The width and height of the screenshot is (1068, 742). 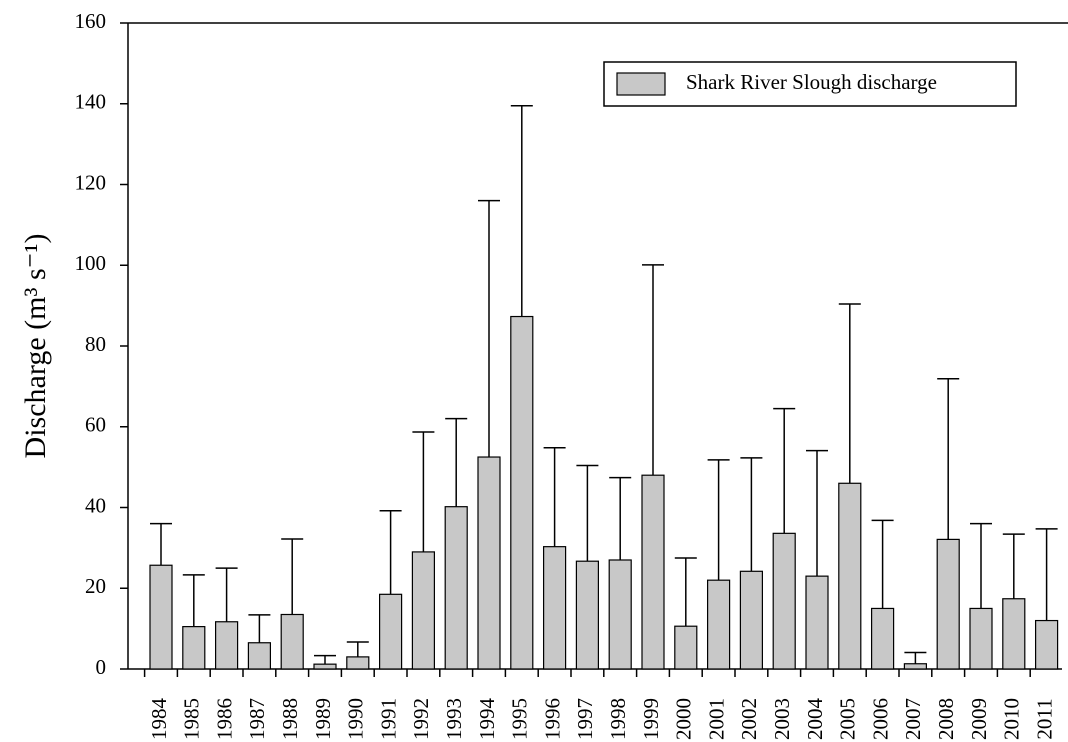 I want to click on x-tick-label: 2001, so click(x=716, y=719).